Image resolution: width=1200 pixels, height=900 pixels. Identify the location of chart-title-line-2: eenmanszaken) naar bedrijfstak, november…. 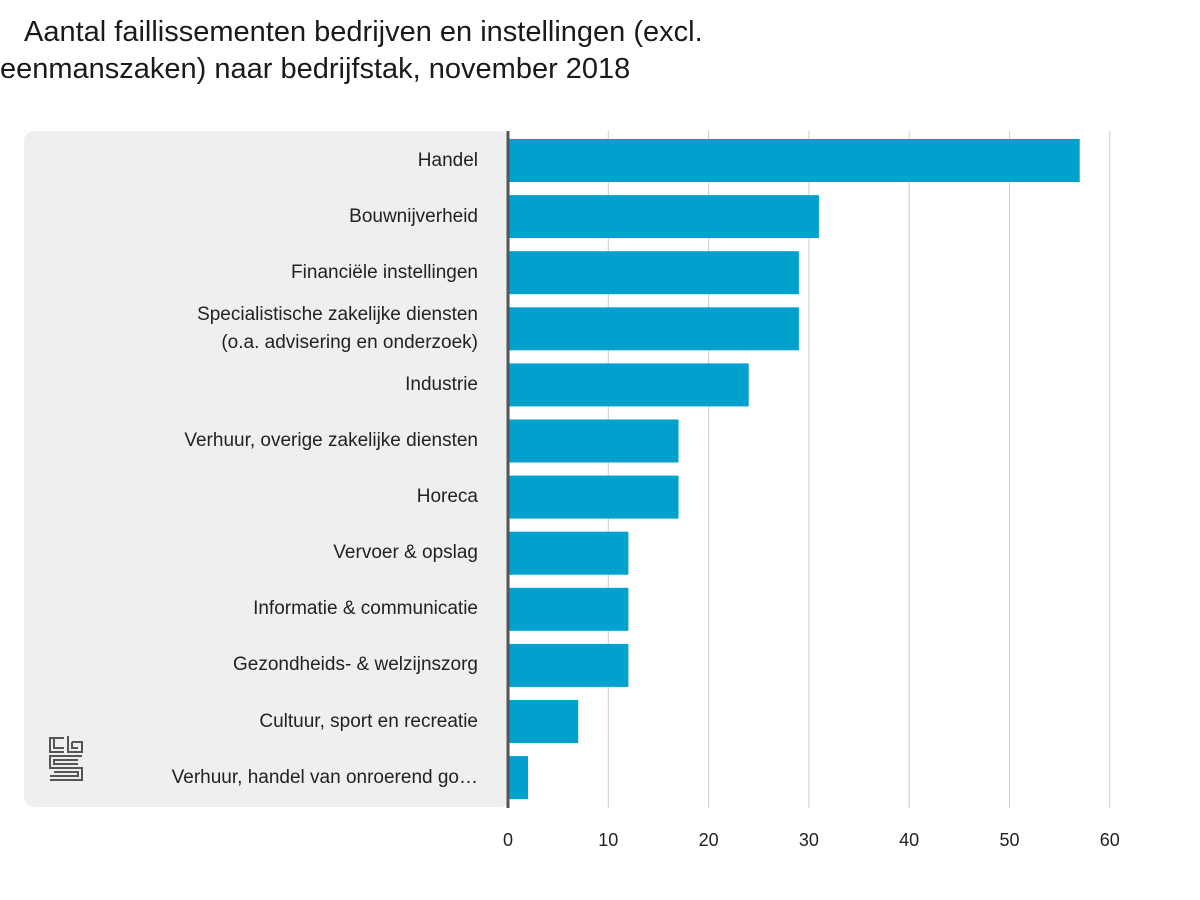
(315, 69).